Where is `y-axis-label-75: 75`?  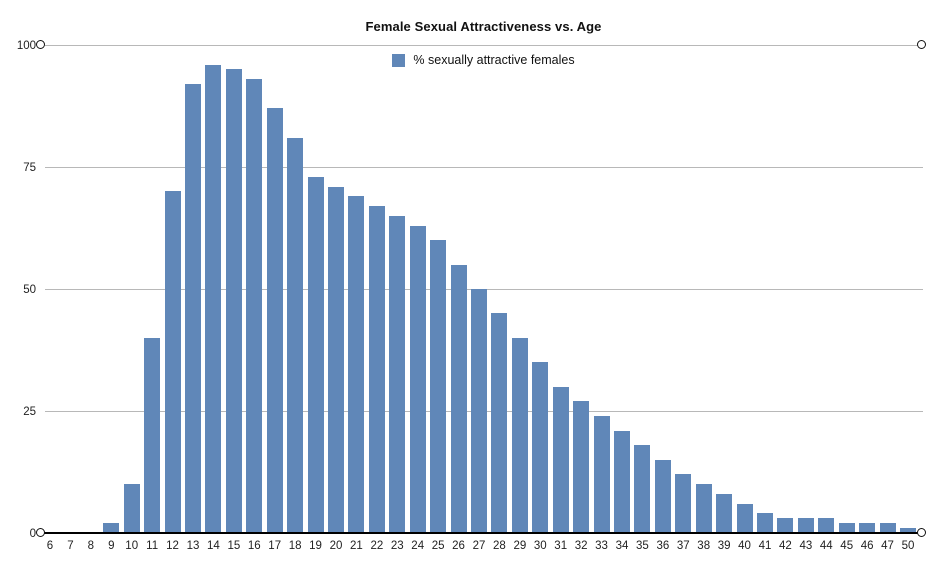 y-axis-label-75: 75 is located at coordinates (29, 168).